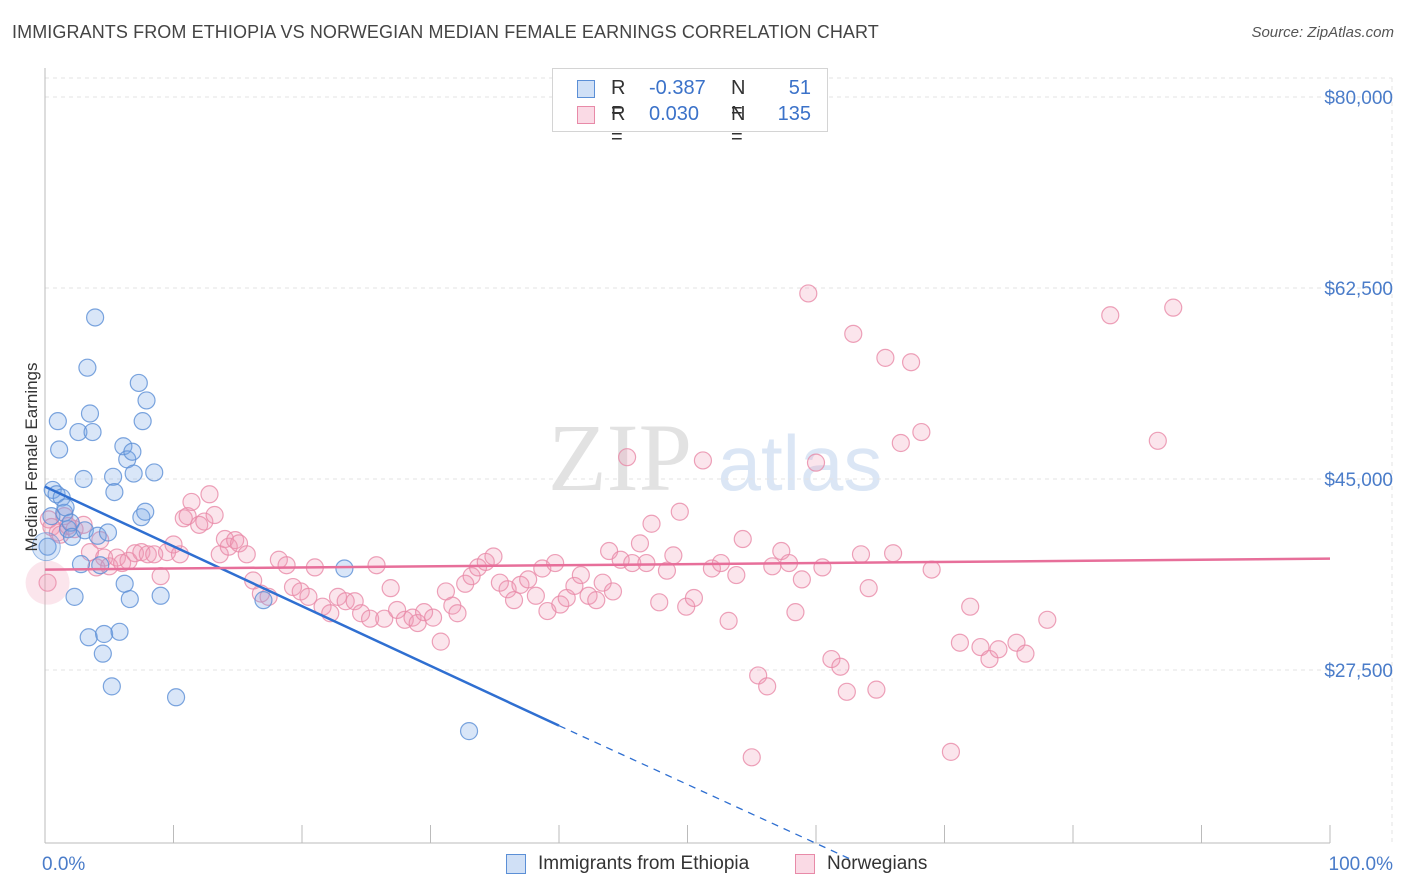  Describe the element at coordinates (794, 114) in the screenshot. I see `legend-n-value: 135` at that location.